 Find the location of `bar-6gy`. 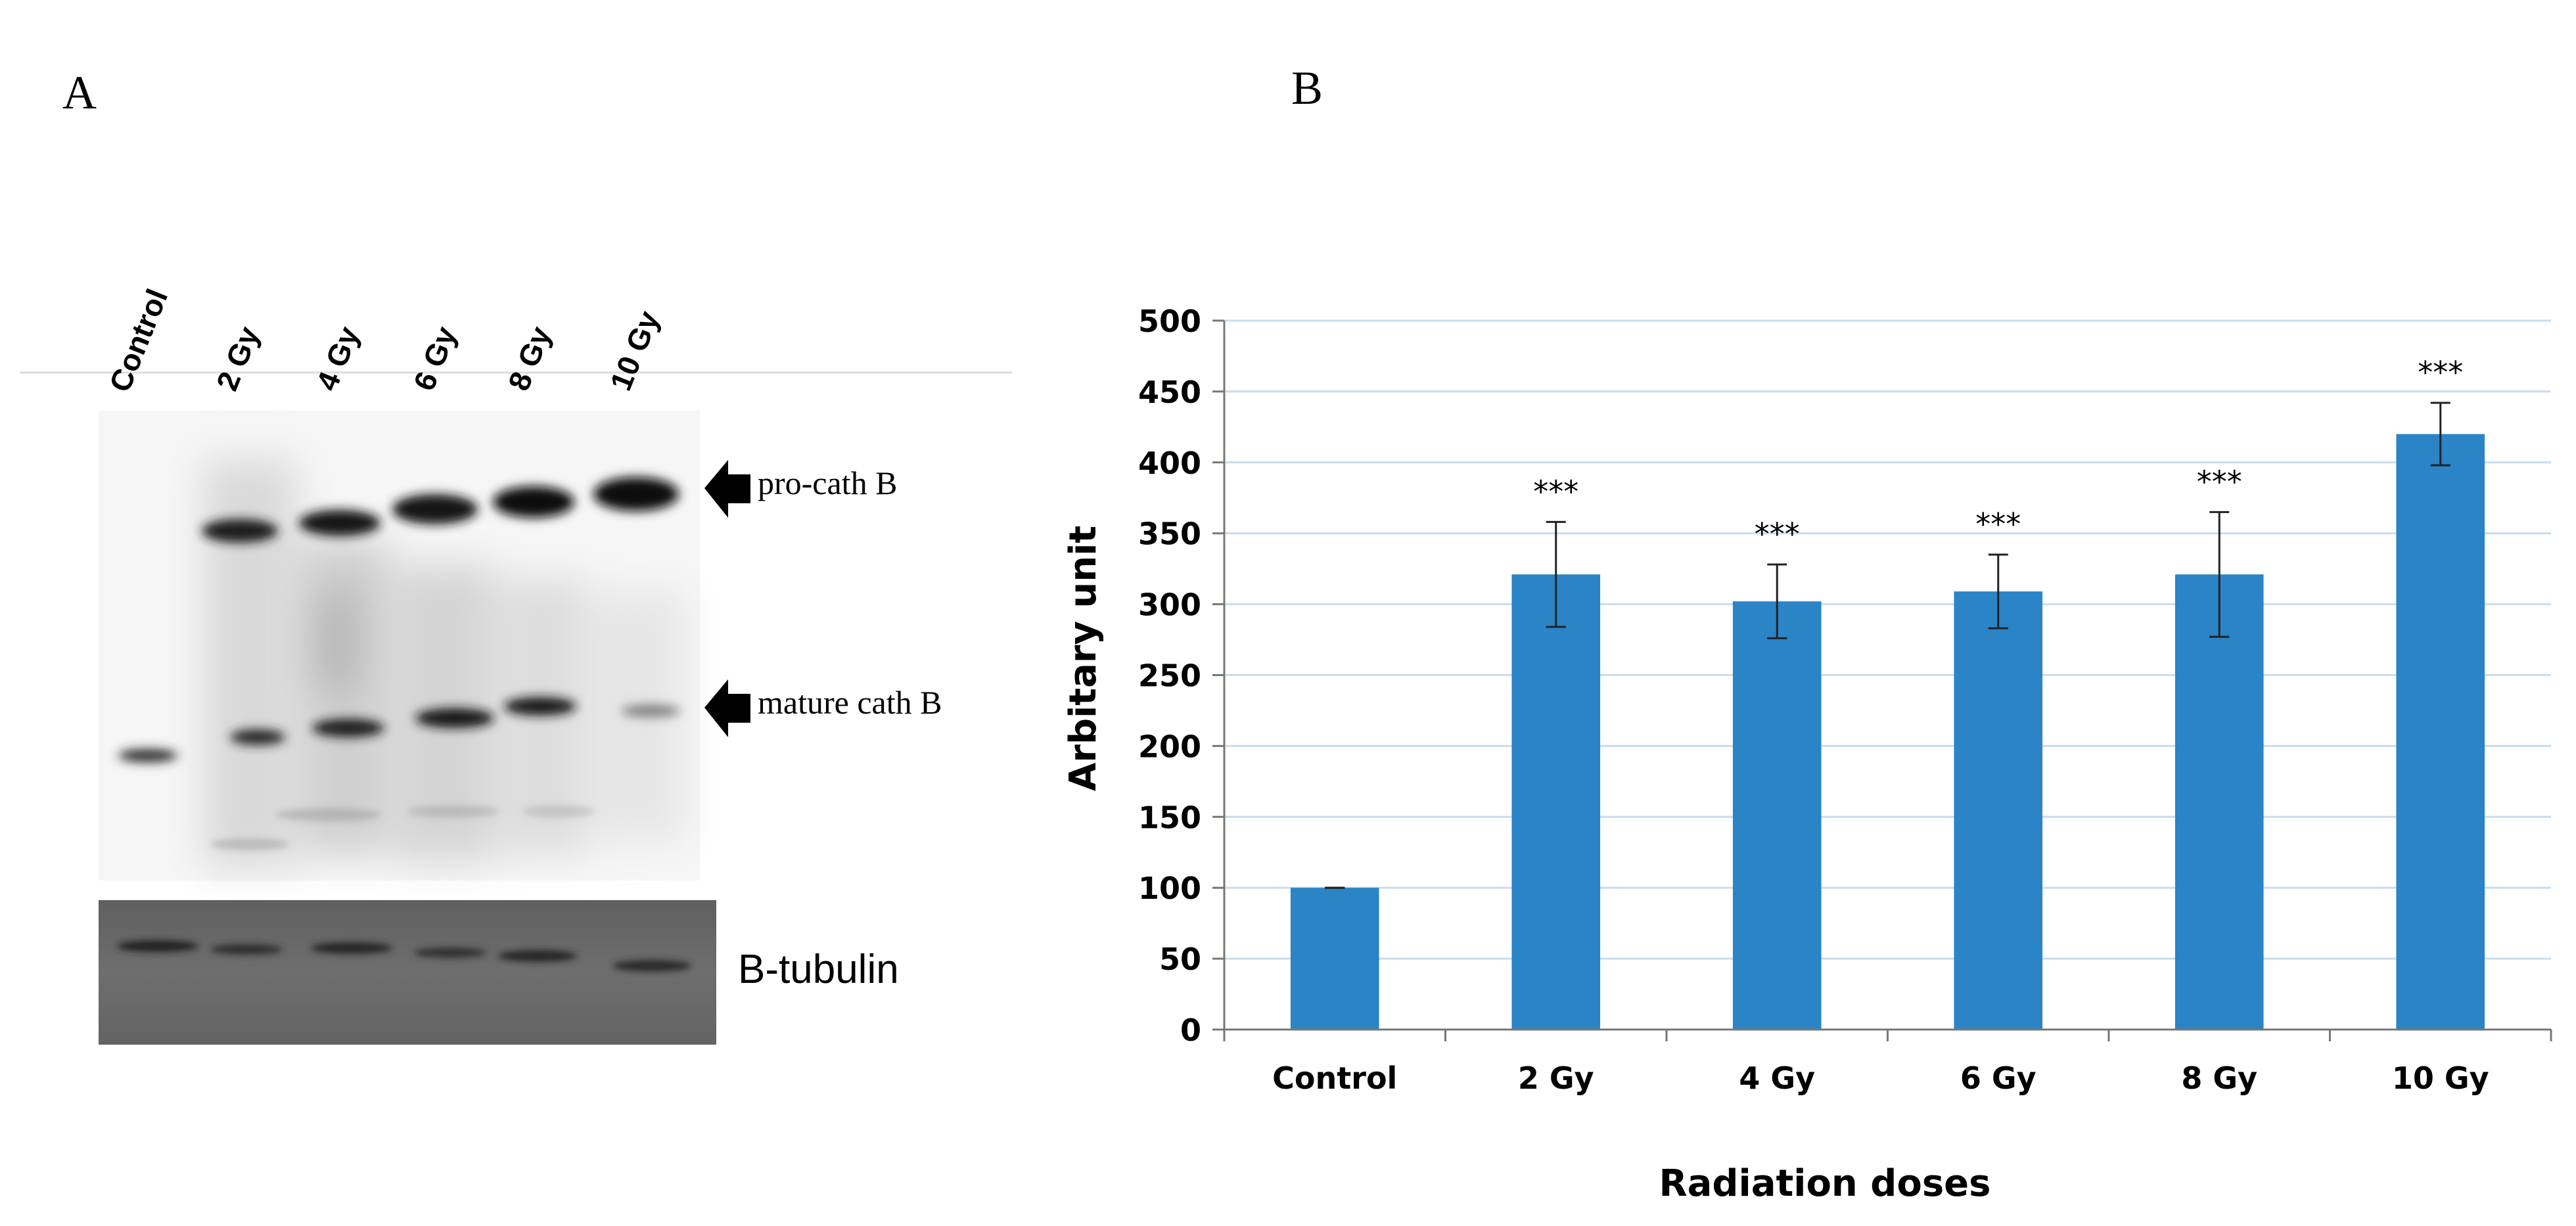

bar-6gy is located at coordinates (1999, 810).